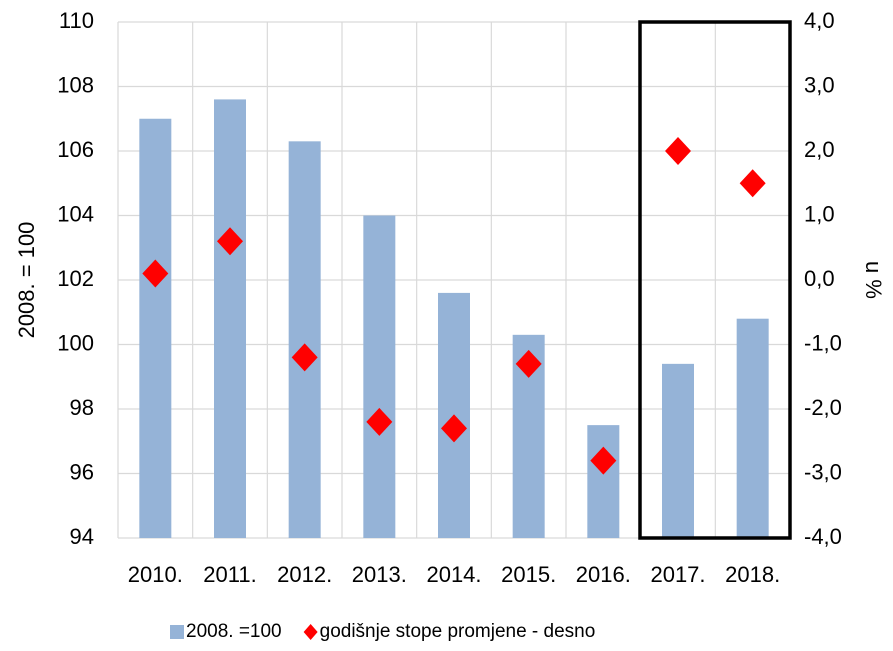  I want to click on x-tick-label: 2013., so click(379, 574).